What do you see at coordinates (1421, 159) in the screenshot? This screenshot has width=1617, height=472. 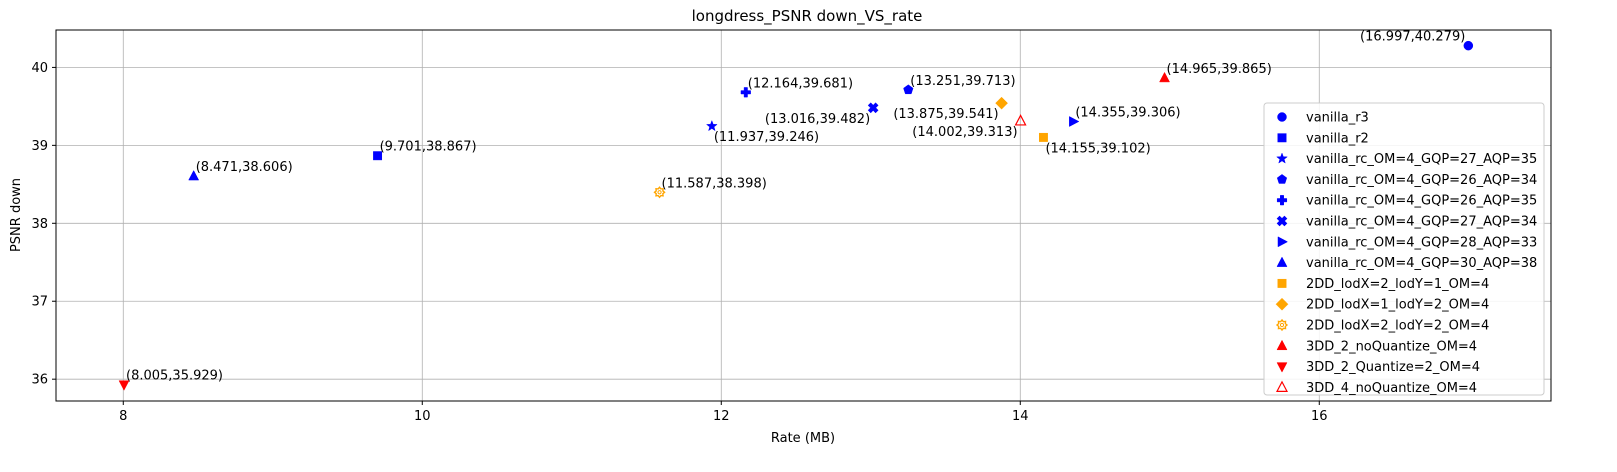 I see `legend-label: vanilla_rc_OM=4_GQP=27_AQP=35` at bounding box center [1421, 159].